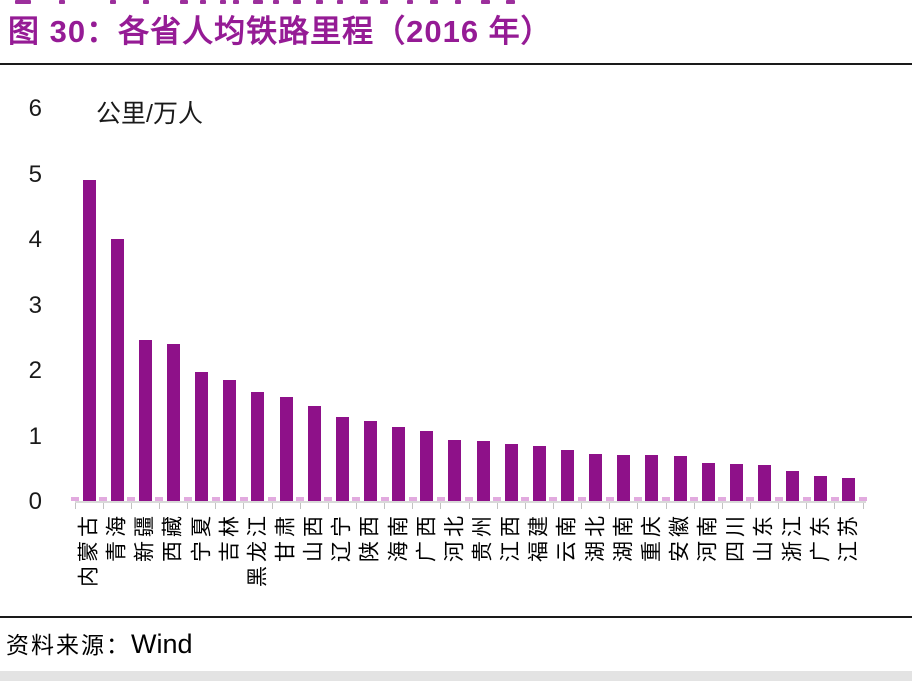  What do you see at coordinates (314, 537) in the screenshot?
I see `x-label: 山西` at bounding box center [314, 537].